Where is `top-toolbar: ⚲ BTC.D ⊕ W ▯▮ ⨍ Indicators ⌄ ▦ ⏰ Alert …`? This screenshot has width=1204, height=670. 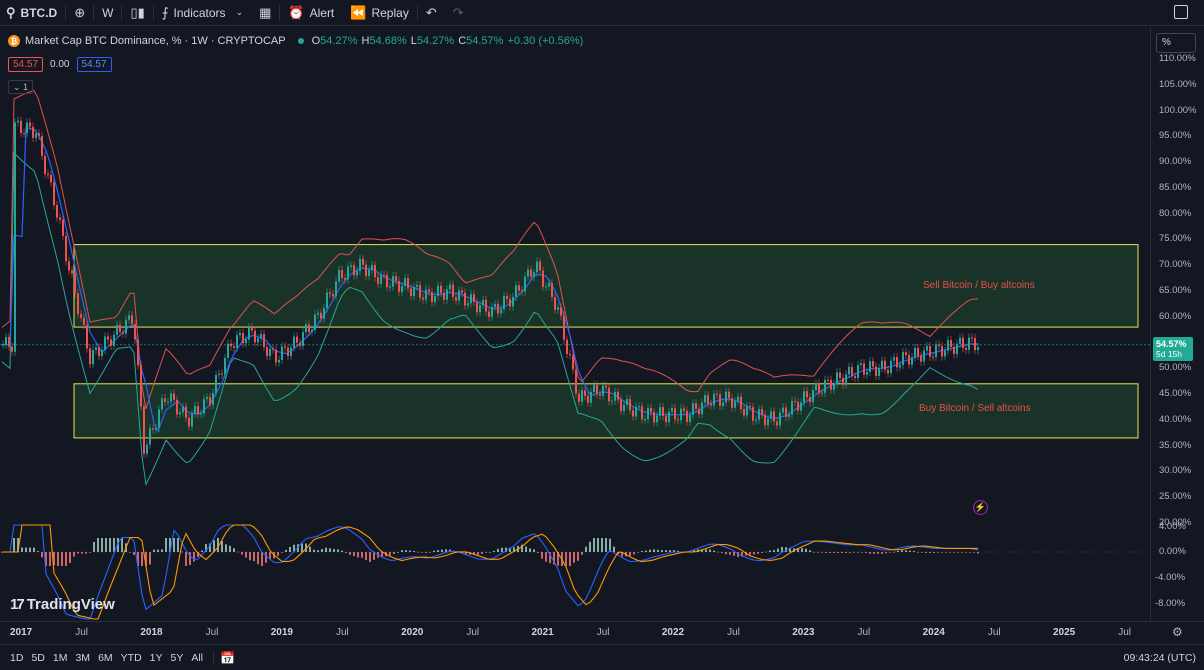
top-toolbar: ⚲ BTC.D ⊕ W ▯▮ ⨍ Indicators ⌄ ▦ ⏰ Alert … is located at coordinates (602, 13).